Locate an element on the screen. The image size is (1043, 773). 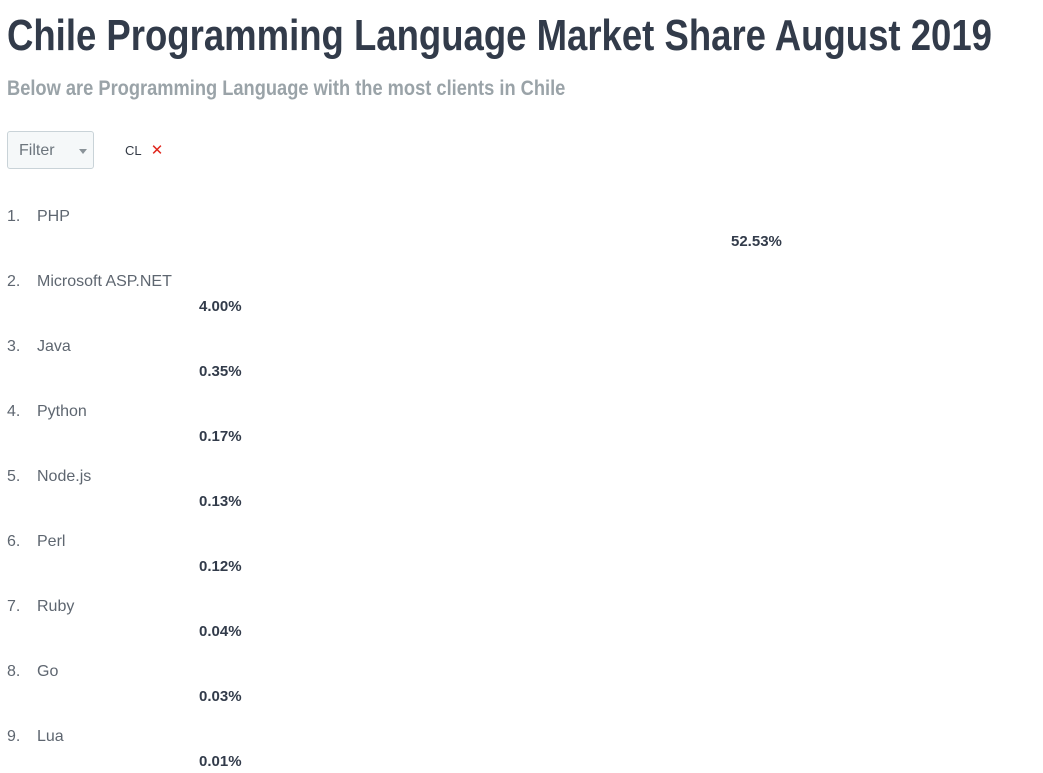
rank-label: 8. is located at coordinates (13, 671).